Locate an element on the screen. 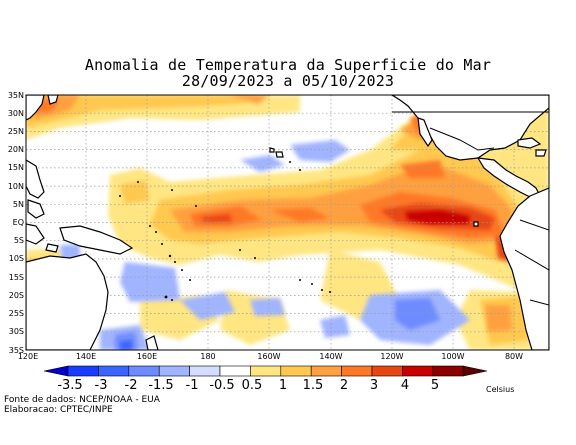 The image size is (576, 445). lon-label: 120E is located at coordinates (28, 356).